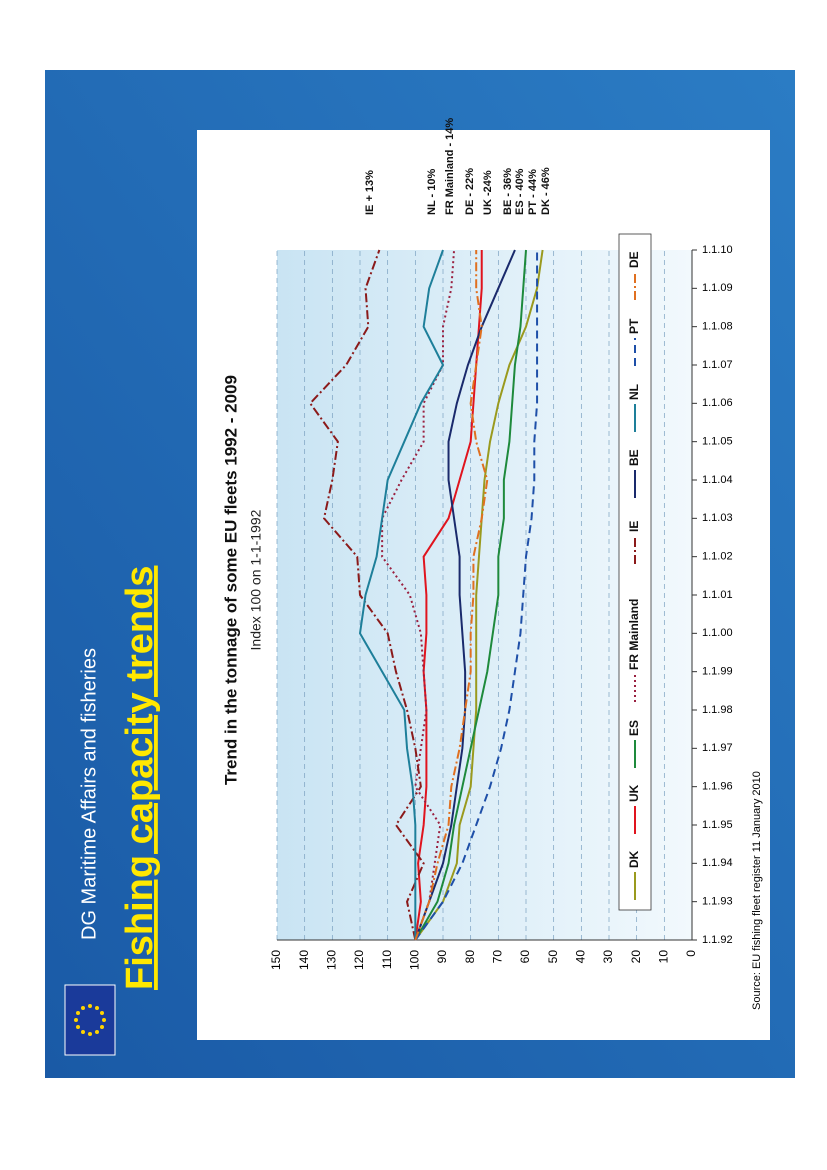 This screenshot has height=1170, width=827. What do you see at coordinates (634, 259) in the screenshot?
I see `legend-label: DE` at bounding box center [634, 259].